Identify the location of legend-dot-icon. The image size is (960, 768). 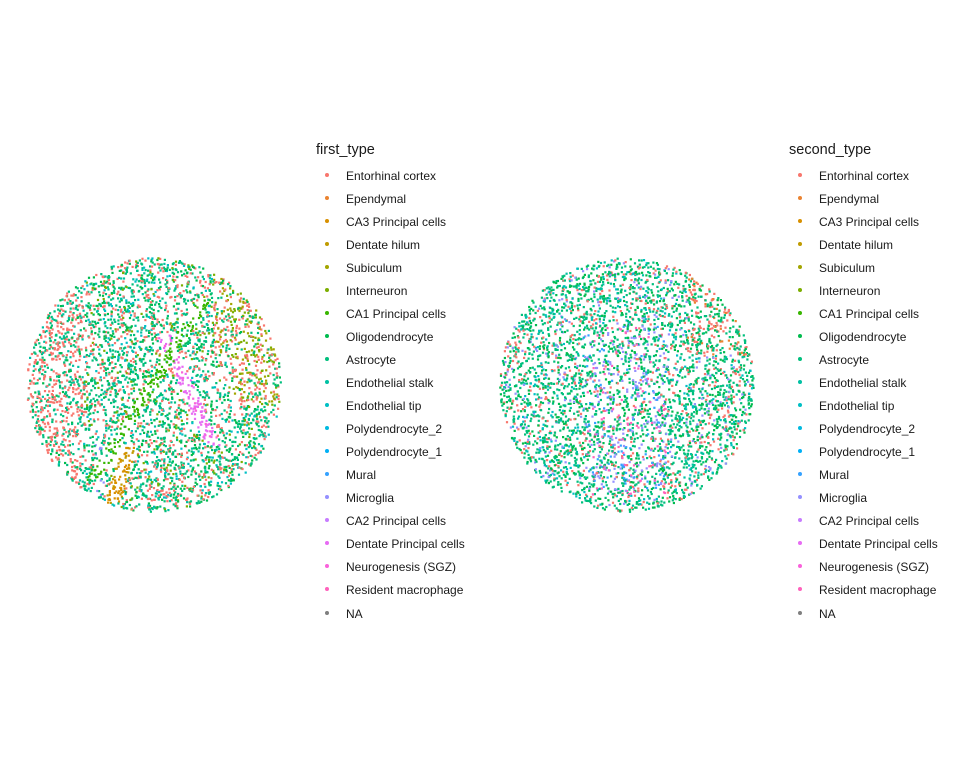
(327, 566).